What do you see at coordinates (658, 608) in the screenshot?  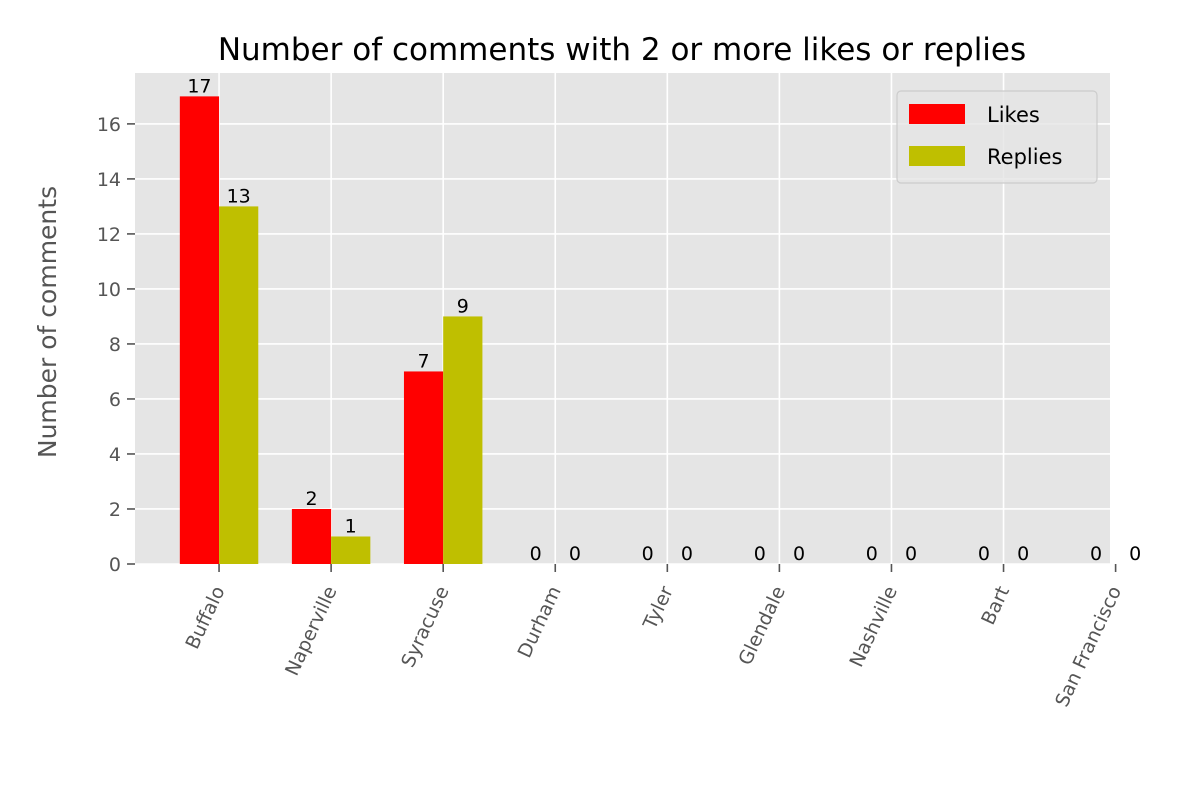 I see `x-tick-label: Tyler` at bounding box center [658, 608].